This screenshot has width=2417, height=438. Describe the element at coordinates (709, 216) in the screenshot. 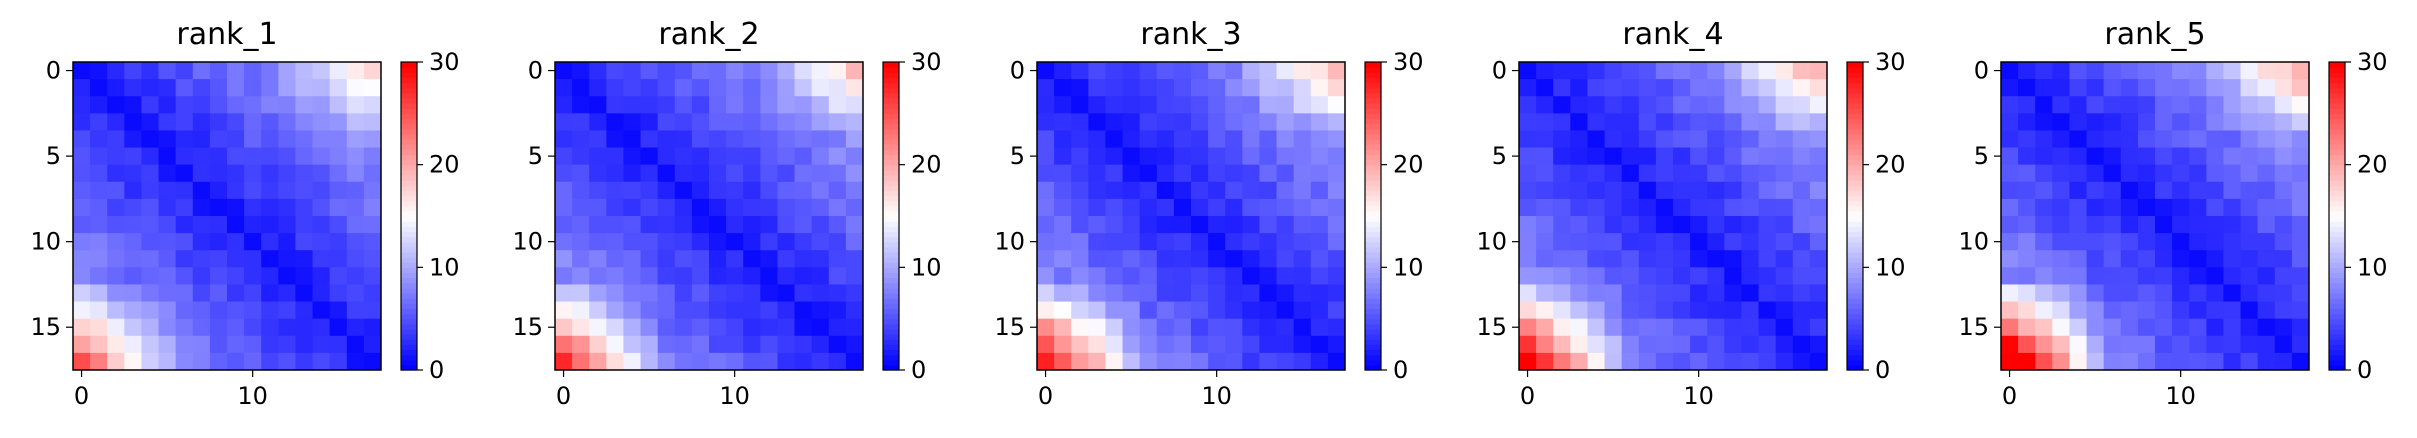

I see `plot-frame` at that location.